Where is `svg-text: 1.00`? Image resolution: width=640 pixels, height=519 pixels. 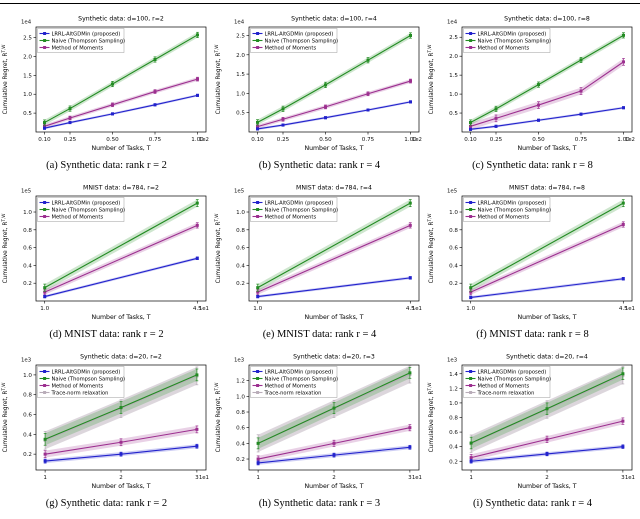
svg-text: 1.00 is located at coordinates (197, 140).